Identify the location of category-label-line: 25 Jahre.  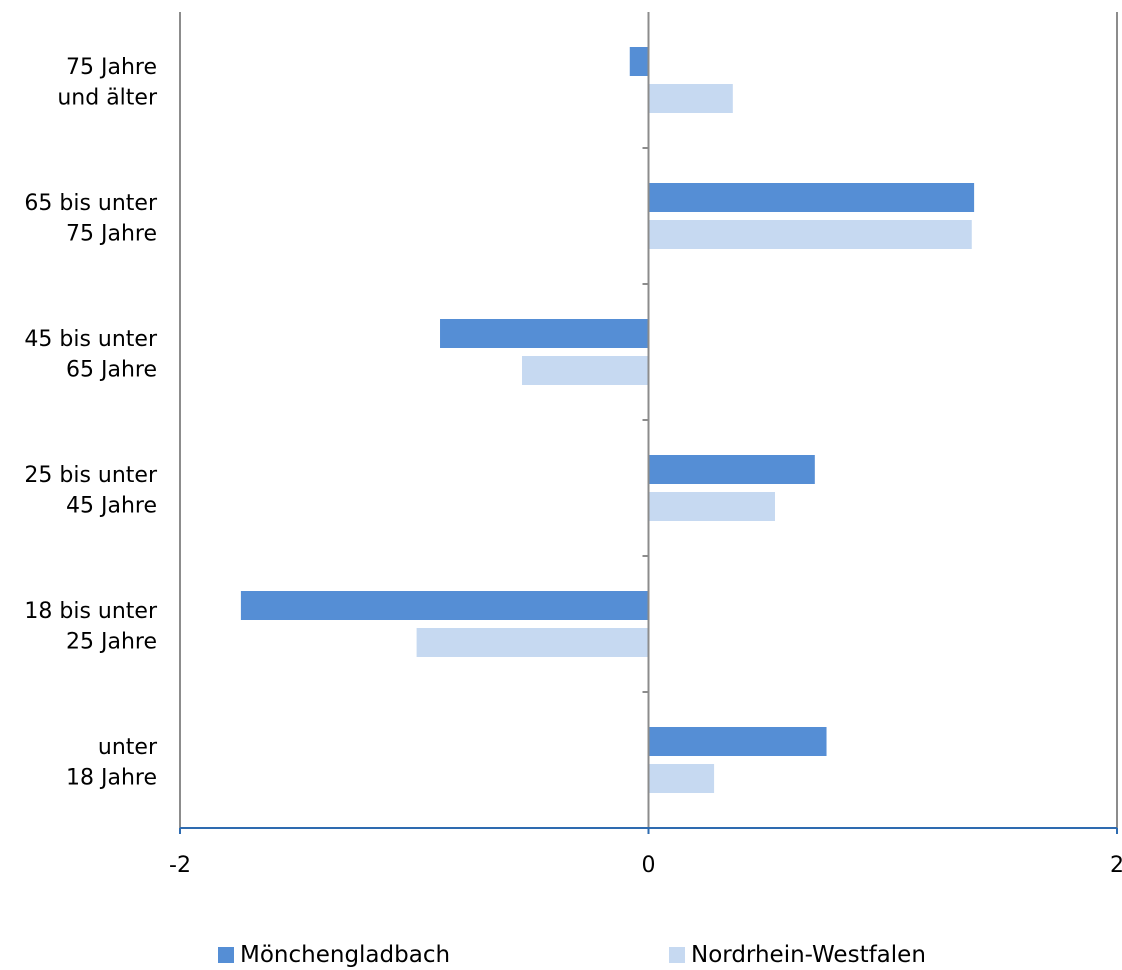
(111, 642).